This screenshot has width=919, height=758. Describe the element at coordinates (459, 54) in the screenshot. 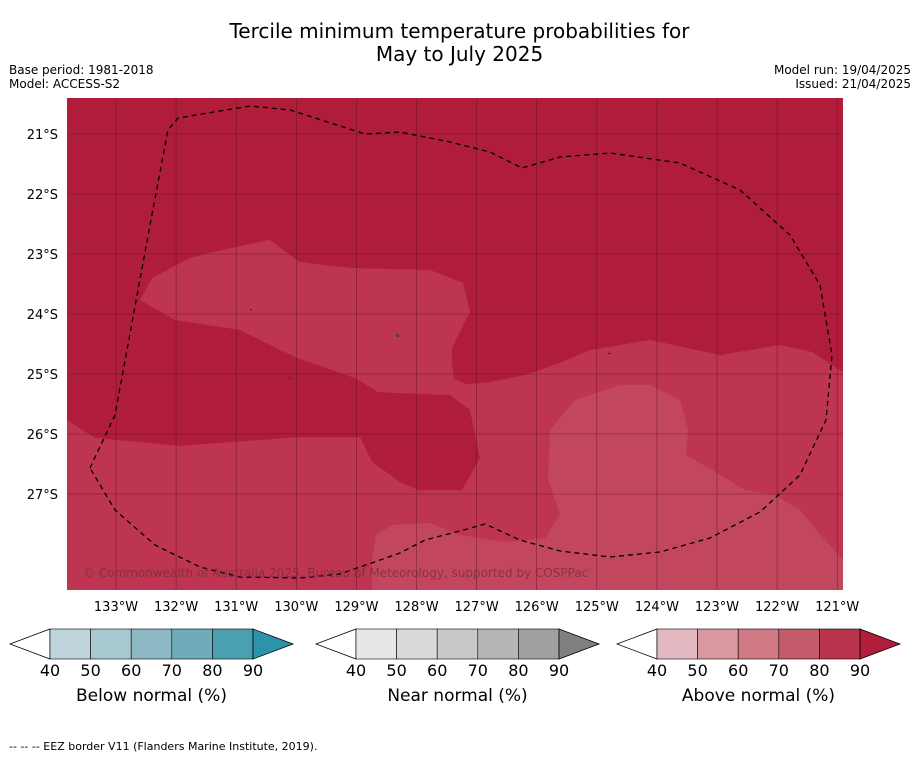

I see `title-line-2: May to July 2025` at that location.